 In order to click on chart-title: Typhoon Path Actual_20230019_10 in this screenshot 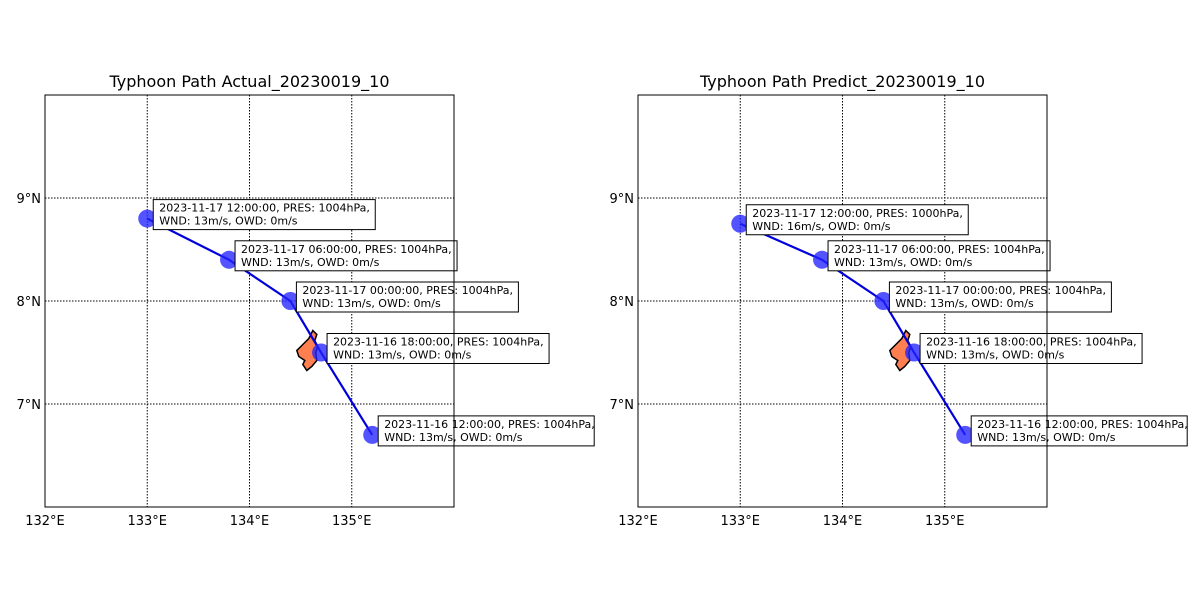, I will do `click(248, 82)`.